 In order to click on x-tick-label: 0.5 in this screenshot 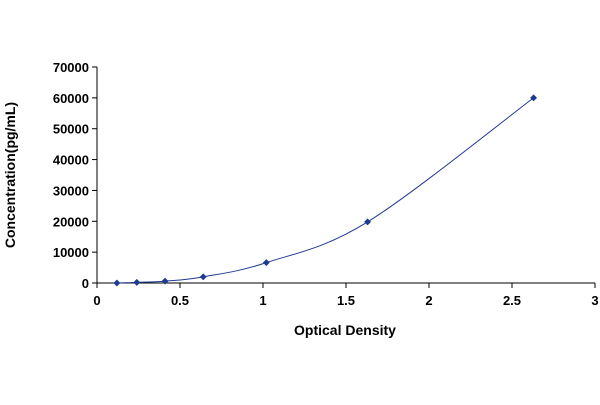, I will do `click(180, 300)`.